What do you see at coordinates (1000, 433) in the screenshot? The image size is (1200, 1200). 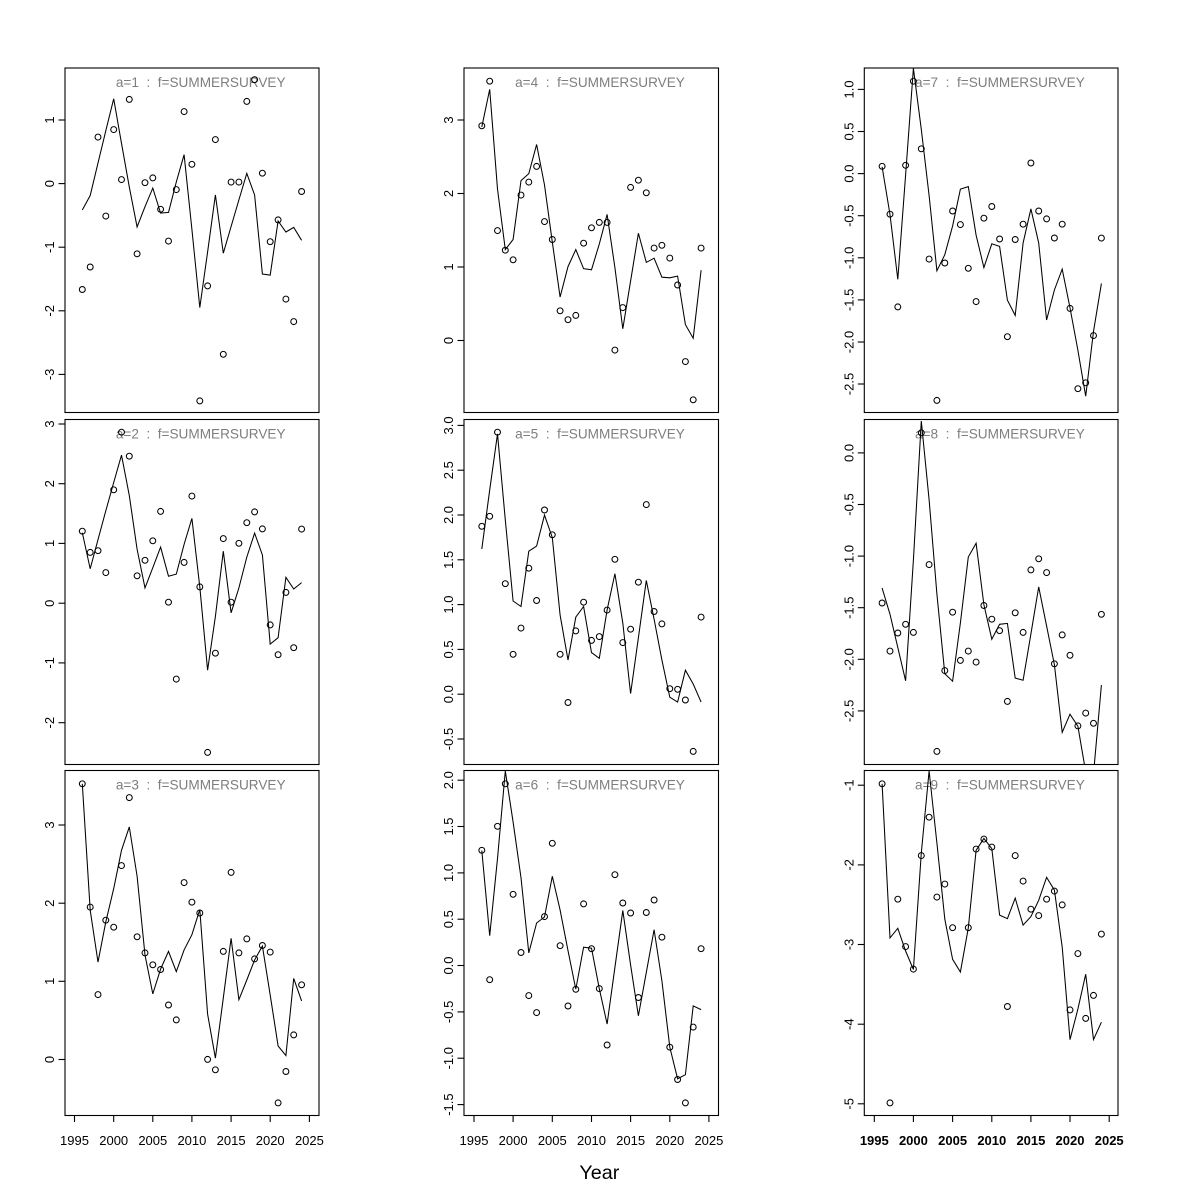 I see `svg-text: a=8 : f=SUMMERSURVEY` at bounding box center [1000, 433].